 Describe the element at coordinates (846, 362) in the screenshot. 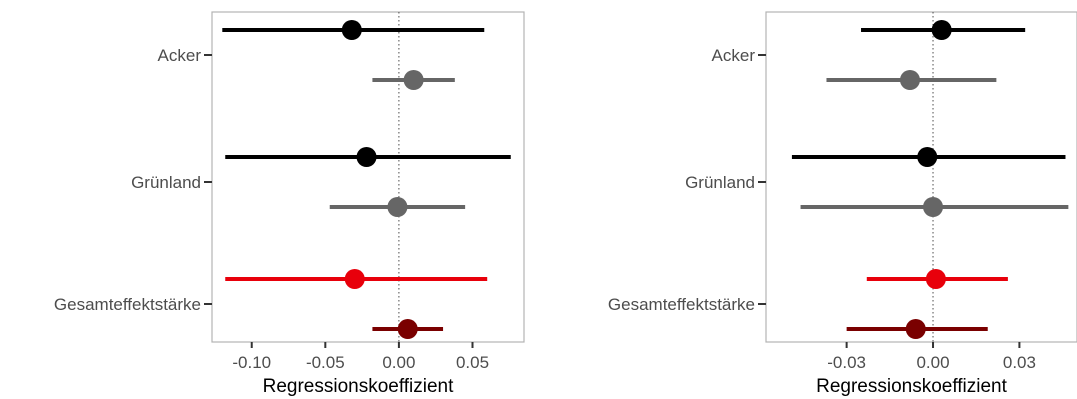

I see `x-tick-label: -0.03` at that location.